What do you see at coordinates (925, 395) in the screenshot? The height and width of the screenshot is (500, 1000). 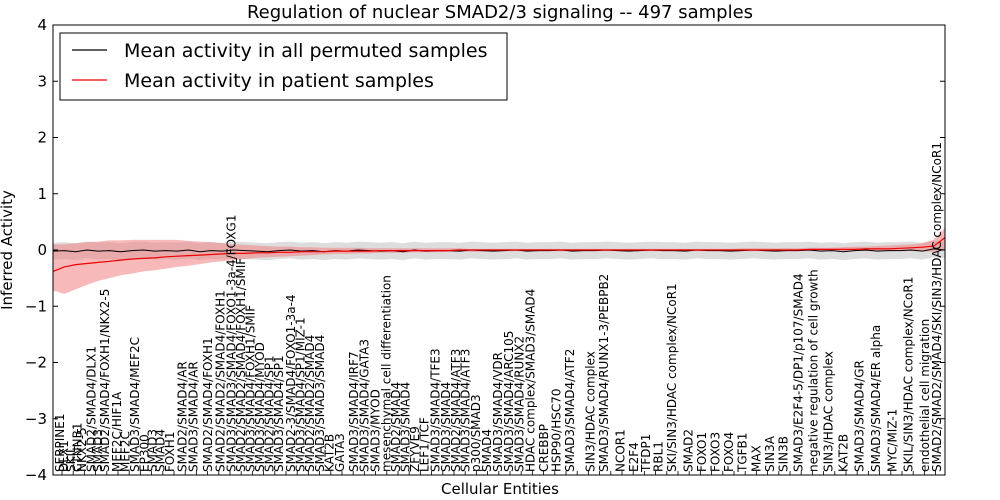 I see `entity-label: endothelial cell migration` at bounding box center [925, 395].